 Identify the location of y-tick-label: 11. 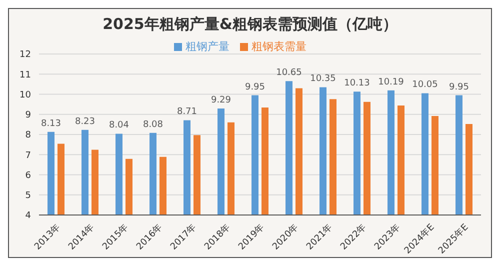
(25, 75).